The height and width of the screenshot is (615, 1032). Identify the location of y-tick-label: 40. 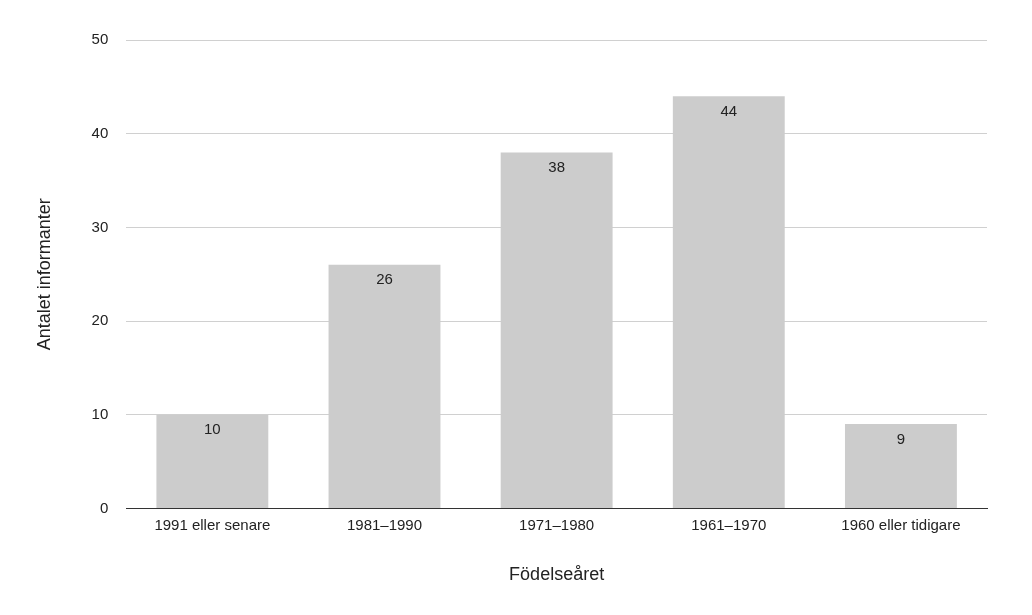
(100, 132).